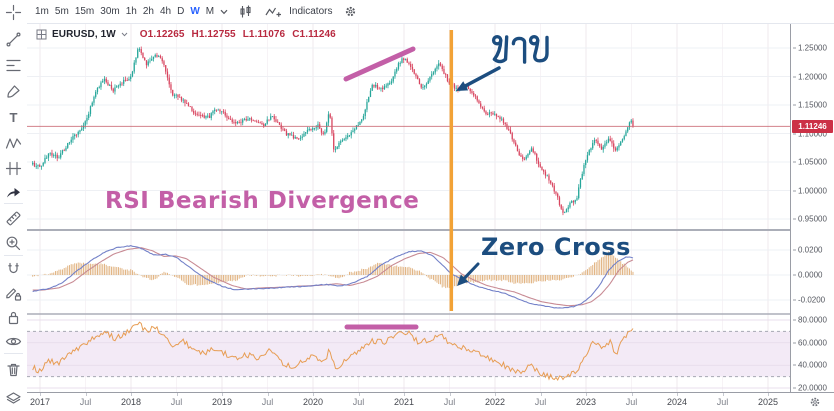 The image size is (834, 411). Describe the element at coordinates (430, 12) in the screenshot. I see `top-toolbar: 1m 5m 15m 30m 1h 2h 4h D W M Indicators` at that location.